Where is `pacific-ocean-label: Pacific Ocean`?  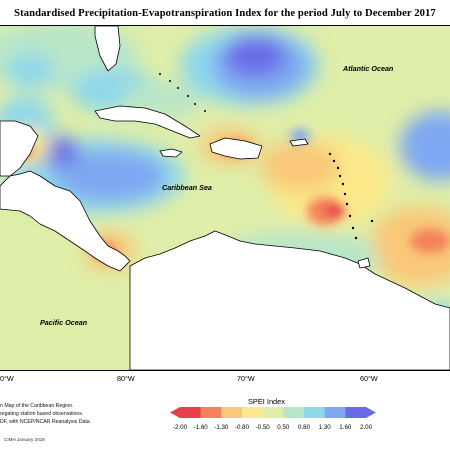
pacific-ocean-label: Pacific Ocean is located at coordinates (64, 322).